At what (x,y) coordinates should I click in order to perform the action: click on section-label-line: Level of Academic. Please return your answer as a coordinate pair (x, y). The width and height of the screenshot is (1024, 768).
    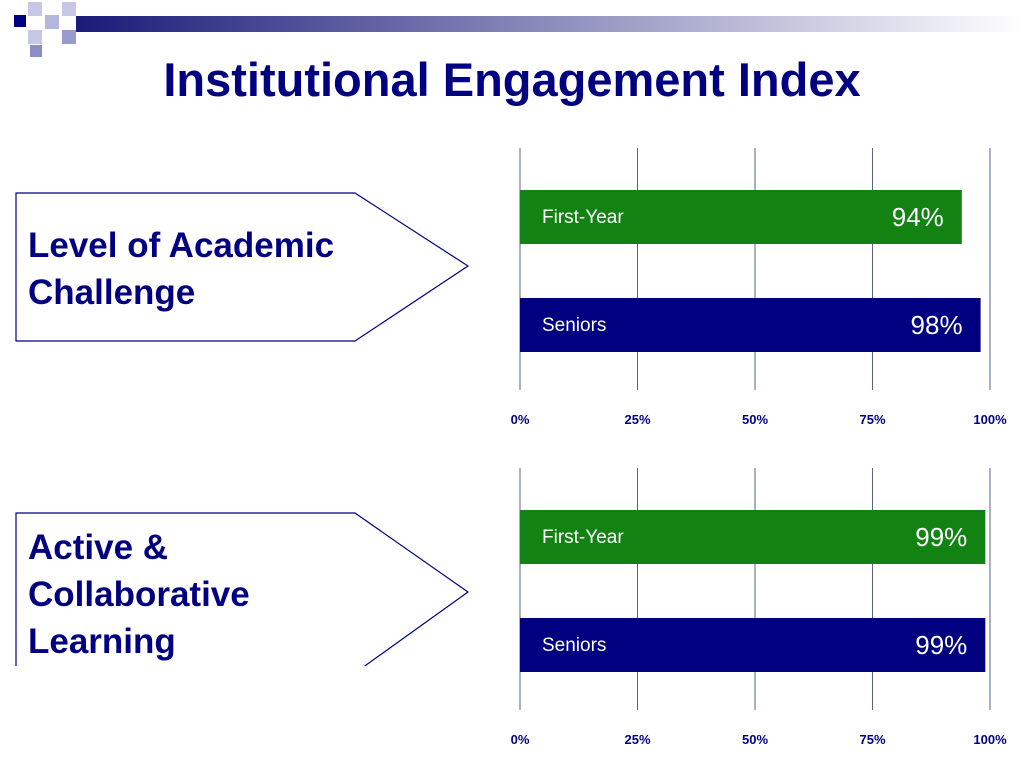
    Looking at the image, I should click on (181, 245).